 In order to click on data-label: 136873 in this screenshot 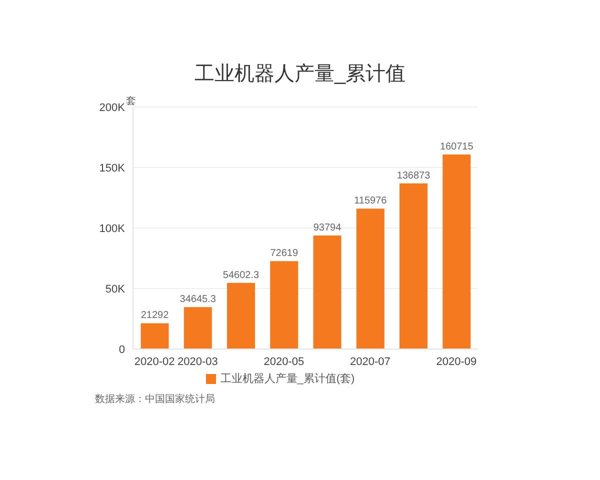, I will do `click(413, 176)`.